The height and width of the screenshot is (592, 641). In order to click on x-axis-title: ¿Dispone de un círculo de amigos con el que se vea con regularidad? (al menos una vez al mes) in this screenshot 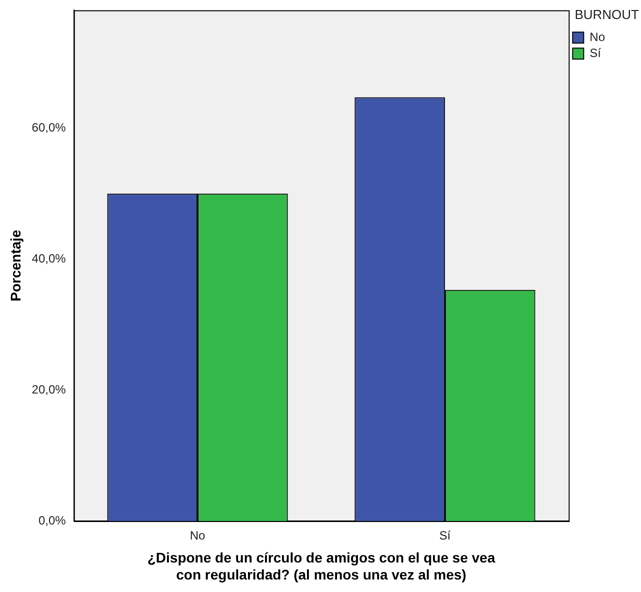, I will do `click(321, 566)`.